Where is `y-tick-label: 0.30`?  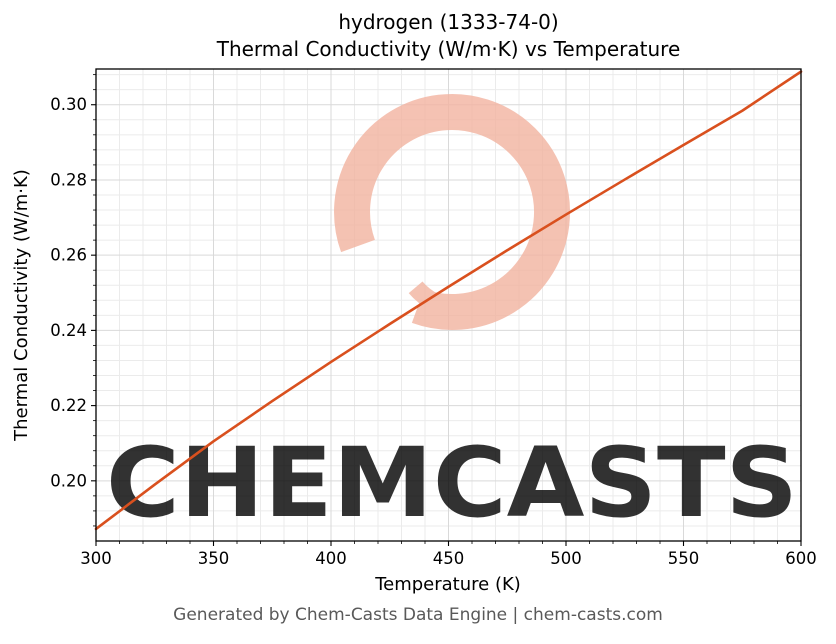
y-tick-label: 0.30 is located at coordinates (68, 104).